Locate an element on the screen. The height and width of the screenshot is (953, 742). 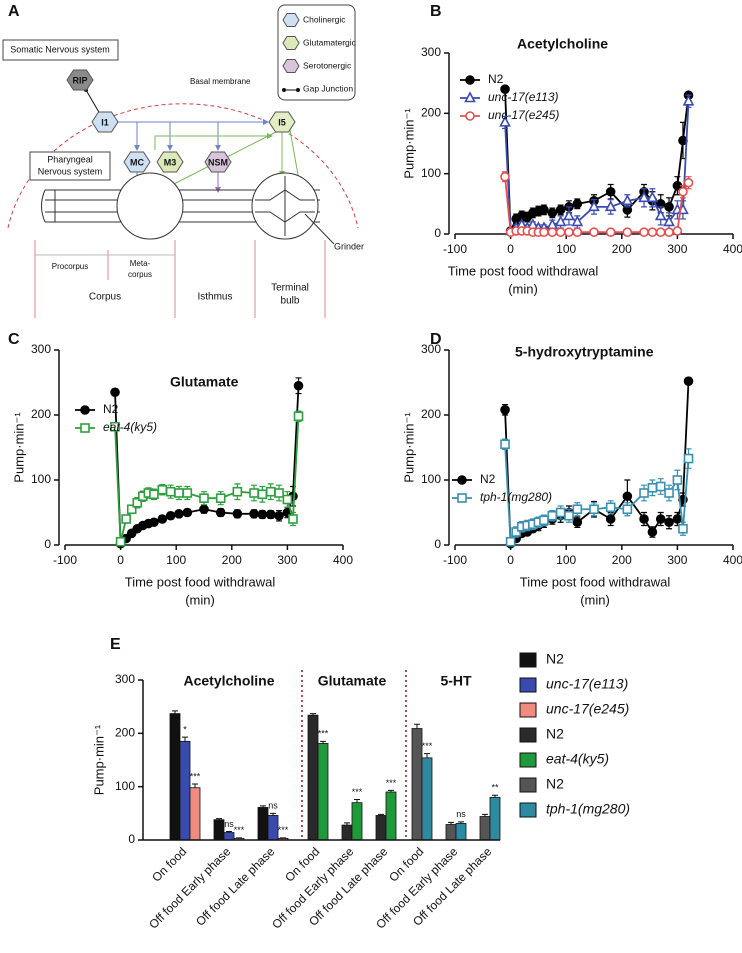
region-label: bulb is located at coordinates (290, 301).